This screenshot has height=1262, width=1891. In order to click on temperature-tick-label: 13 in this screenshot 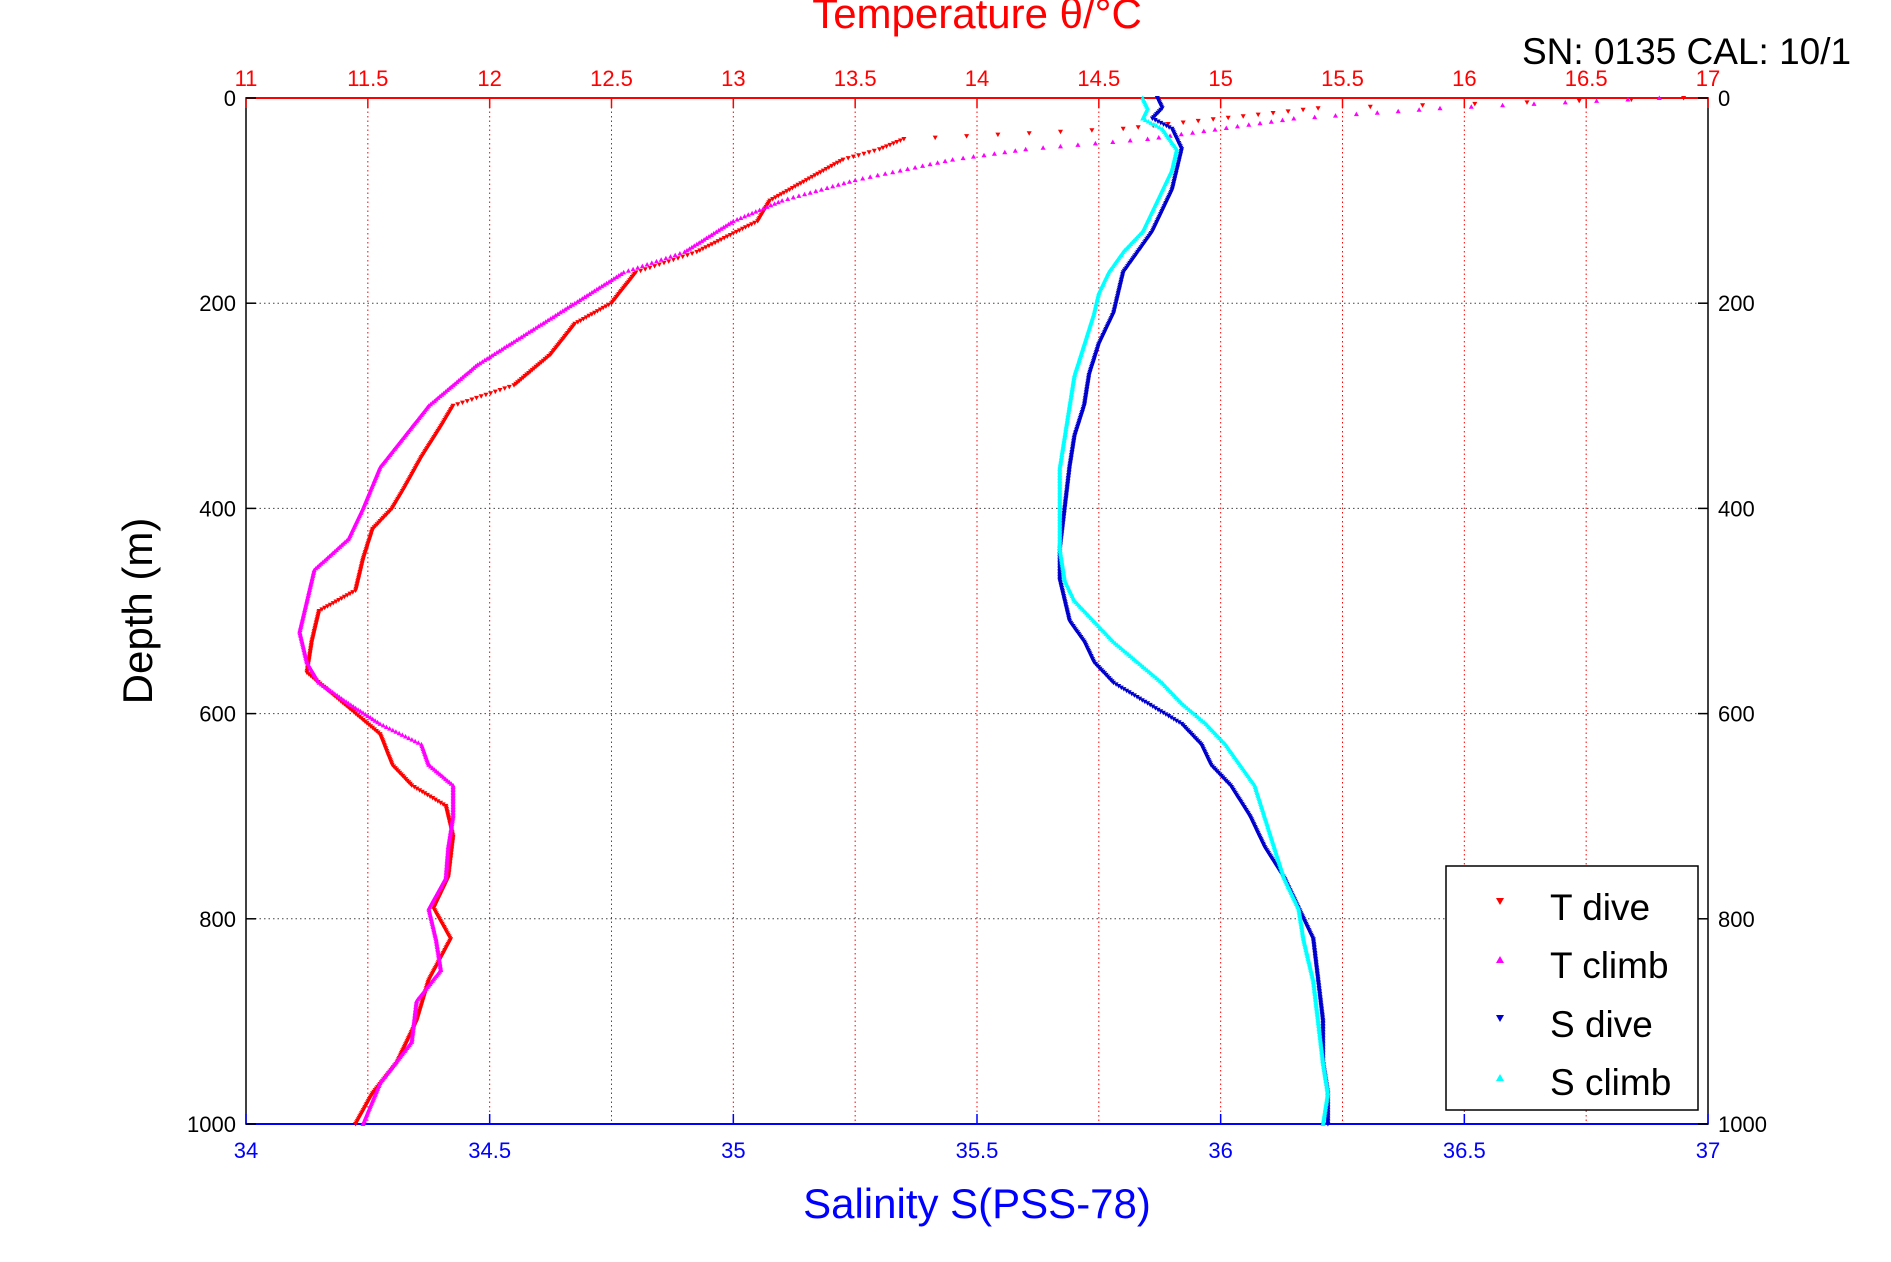, I will do `click(733, 78)`.